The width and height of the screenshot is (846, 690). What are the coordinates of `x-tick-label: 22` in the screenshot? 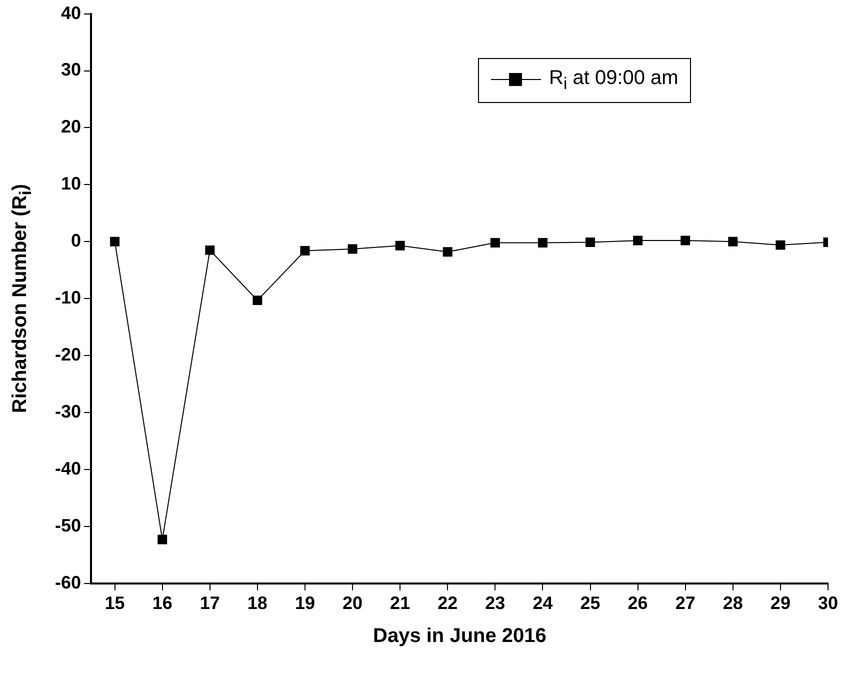 It's located at (448, 603).